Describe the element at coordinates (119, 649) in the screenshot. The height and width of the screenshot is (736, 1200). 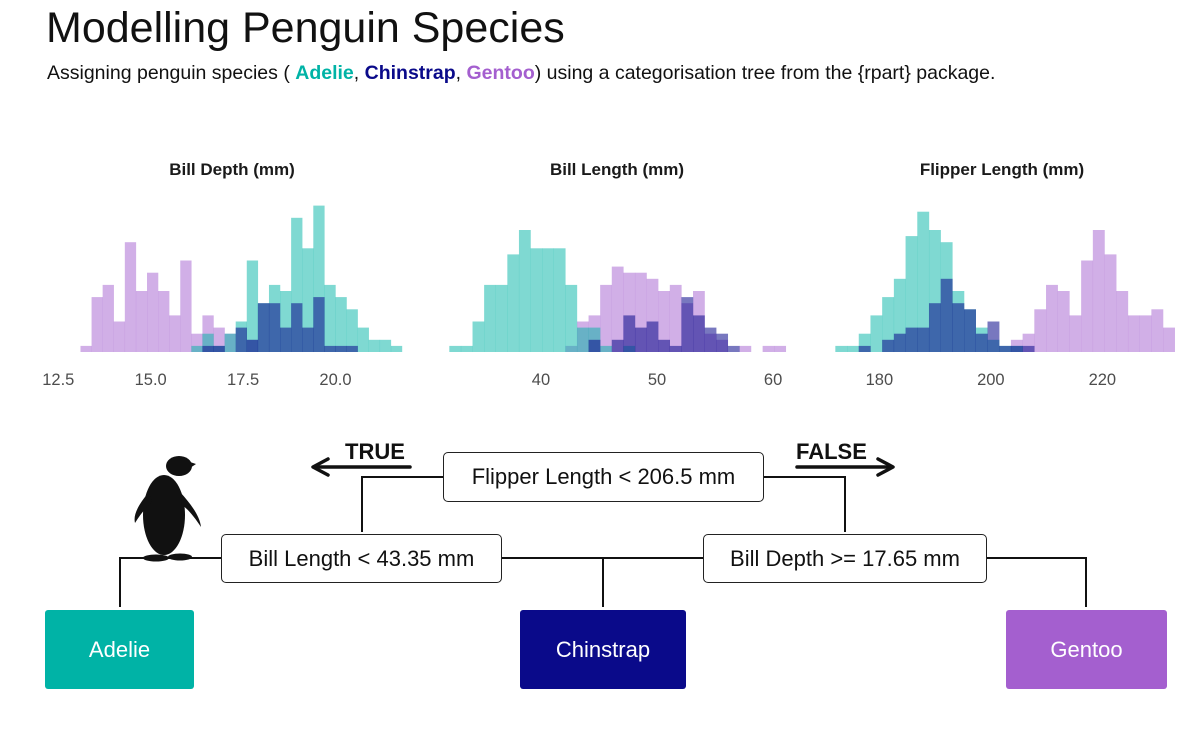
I see `leaf-adelie: Adelie` at that location.